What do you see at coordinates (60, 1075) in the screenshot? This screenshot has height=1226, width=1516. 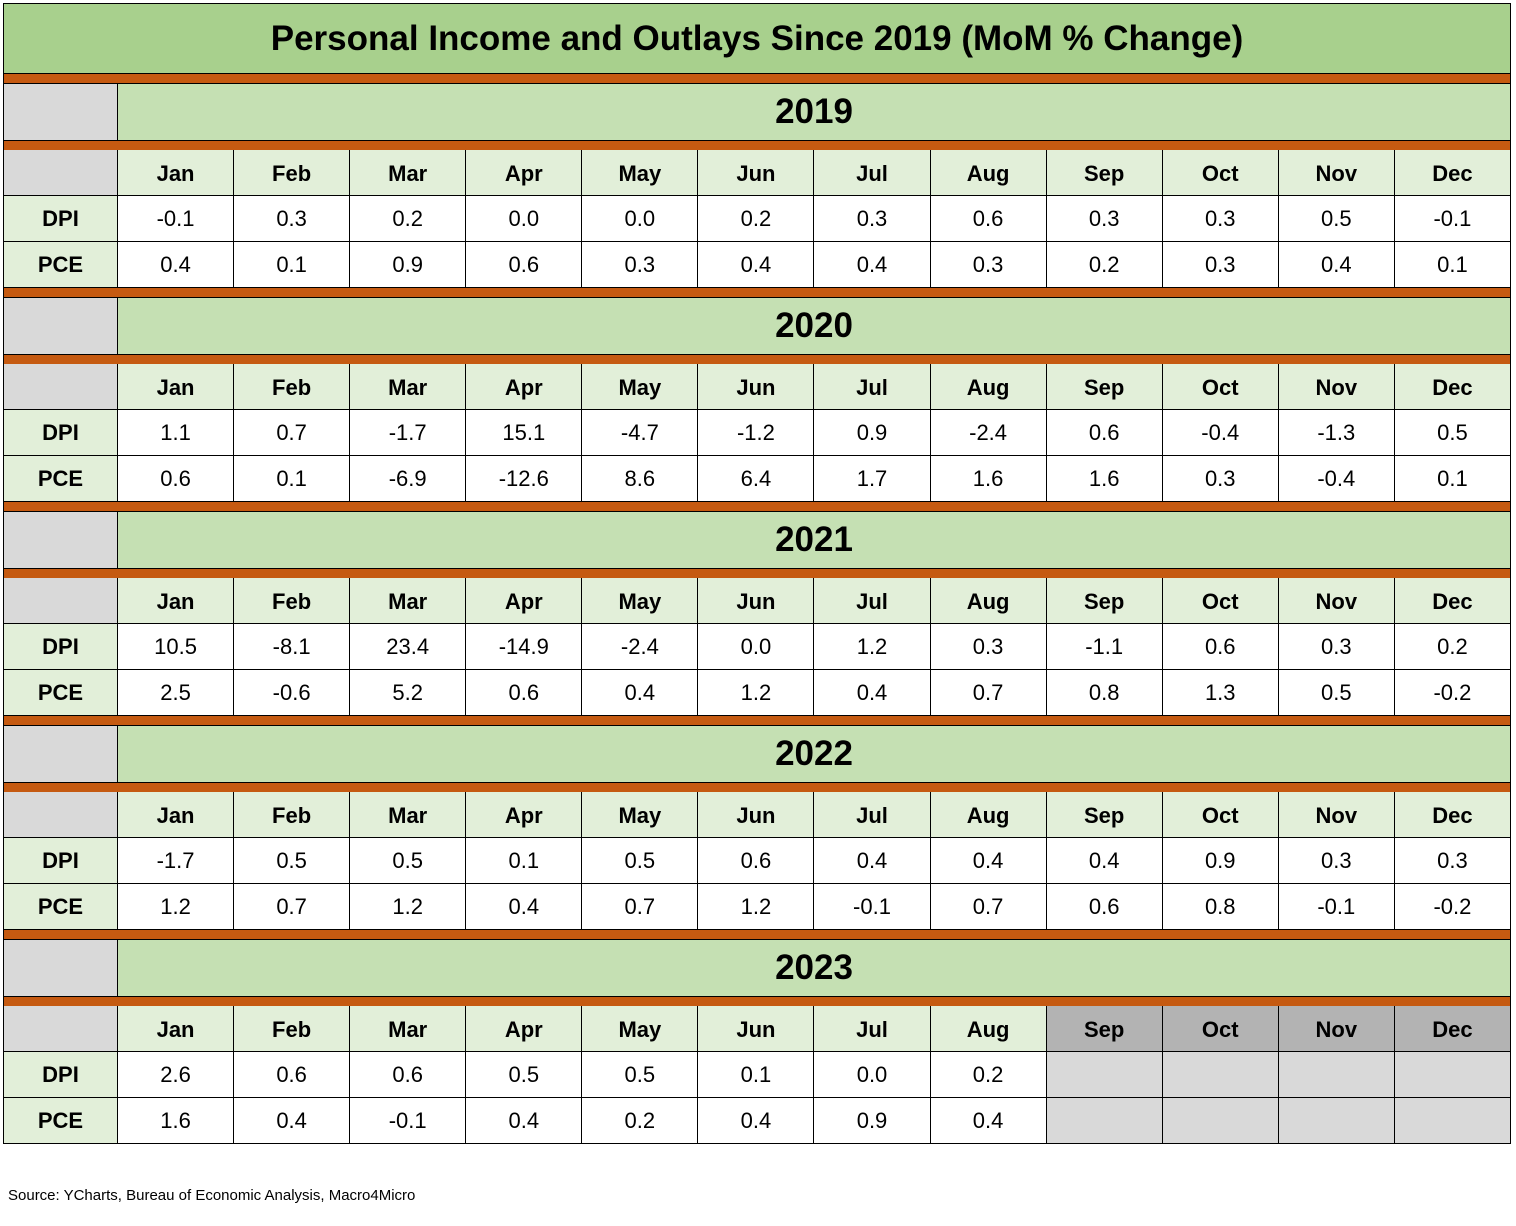 I see `row-label: DPI` at bounding box center [60, 1075].